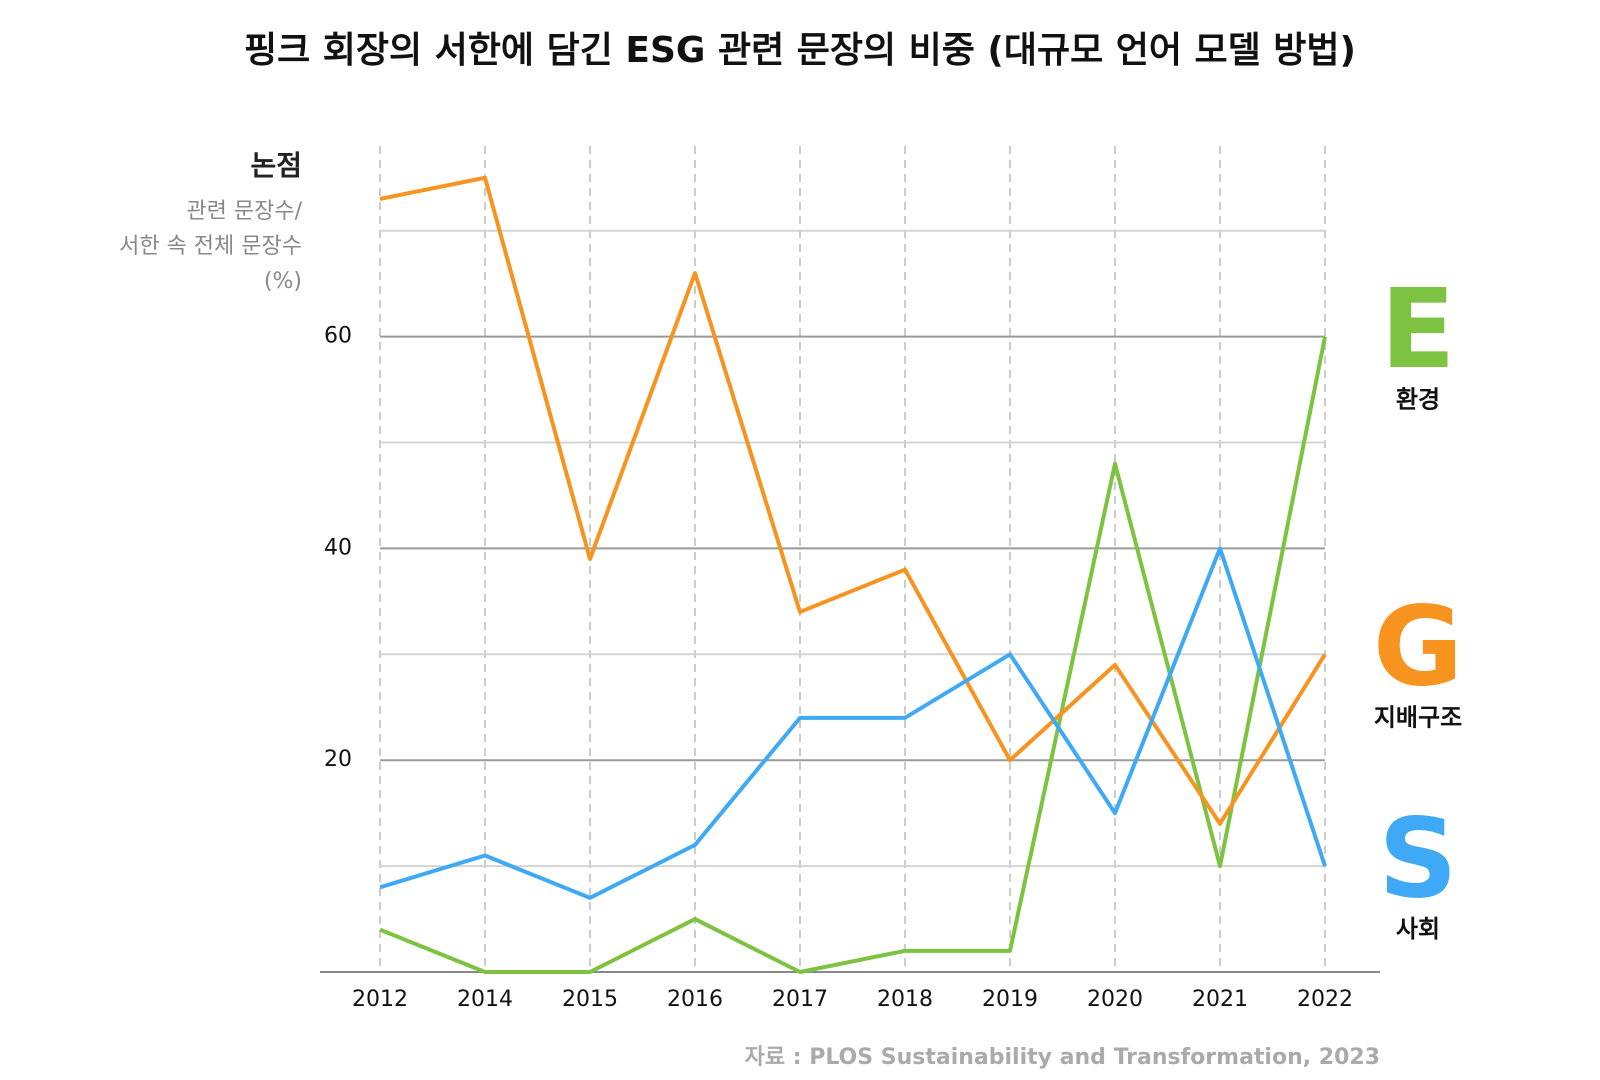 The image size is (1600, 1080). I want to click on x-tick-label: 2012, so click(380, 999).